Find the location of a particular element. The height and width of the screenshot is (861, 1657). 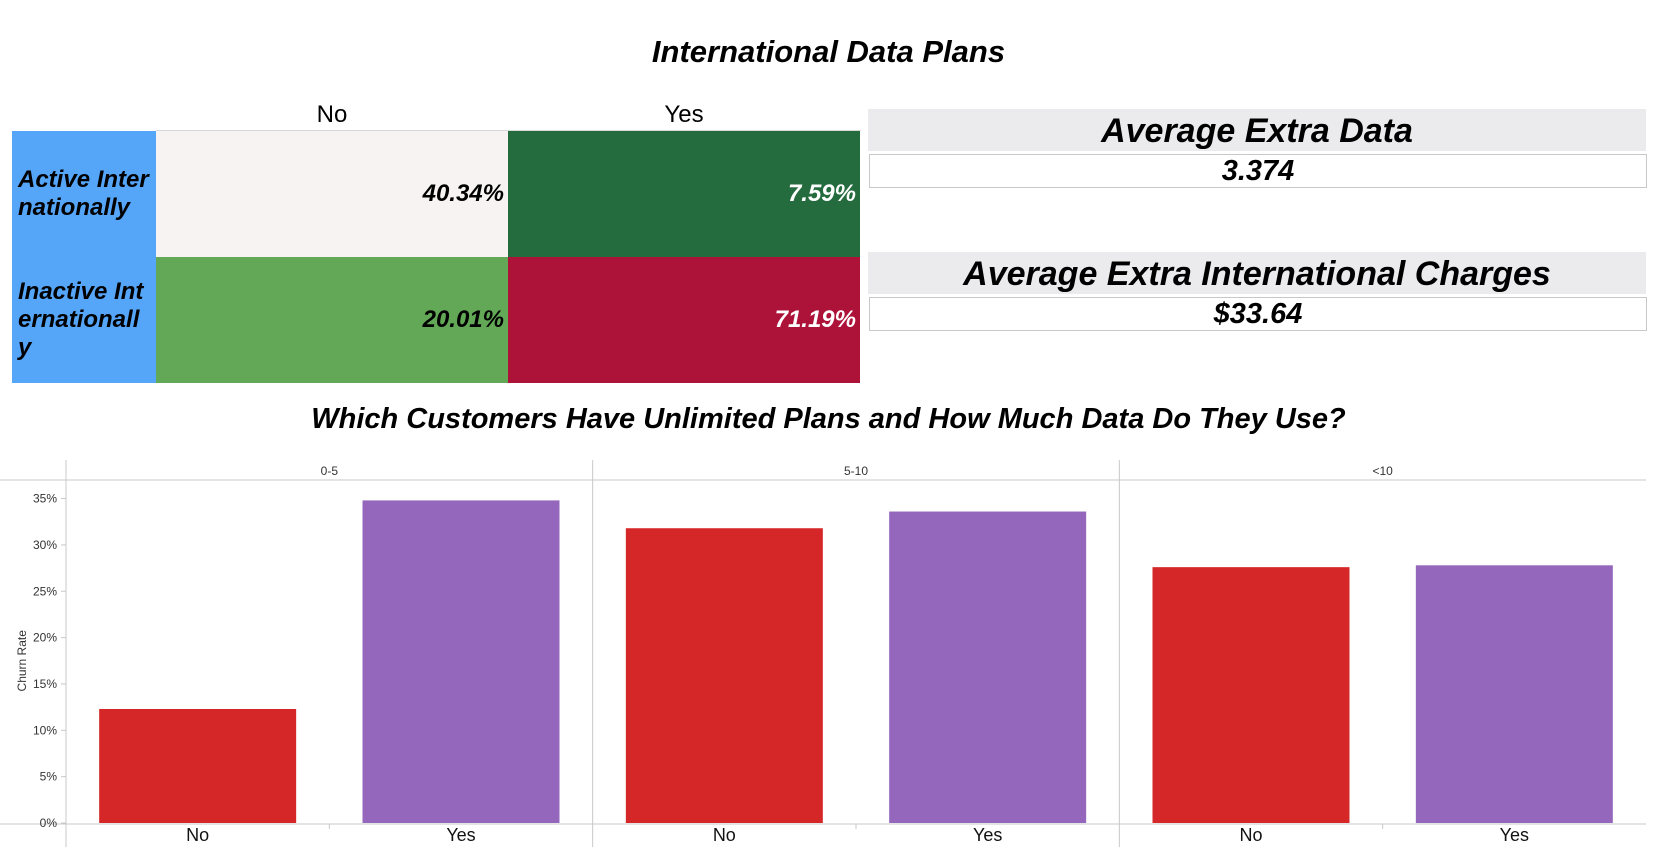

dashboard-title: International Data Plans is located at coordinates (828, 51).